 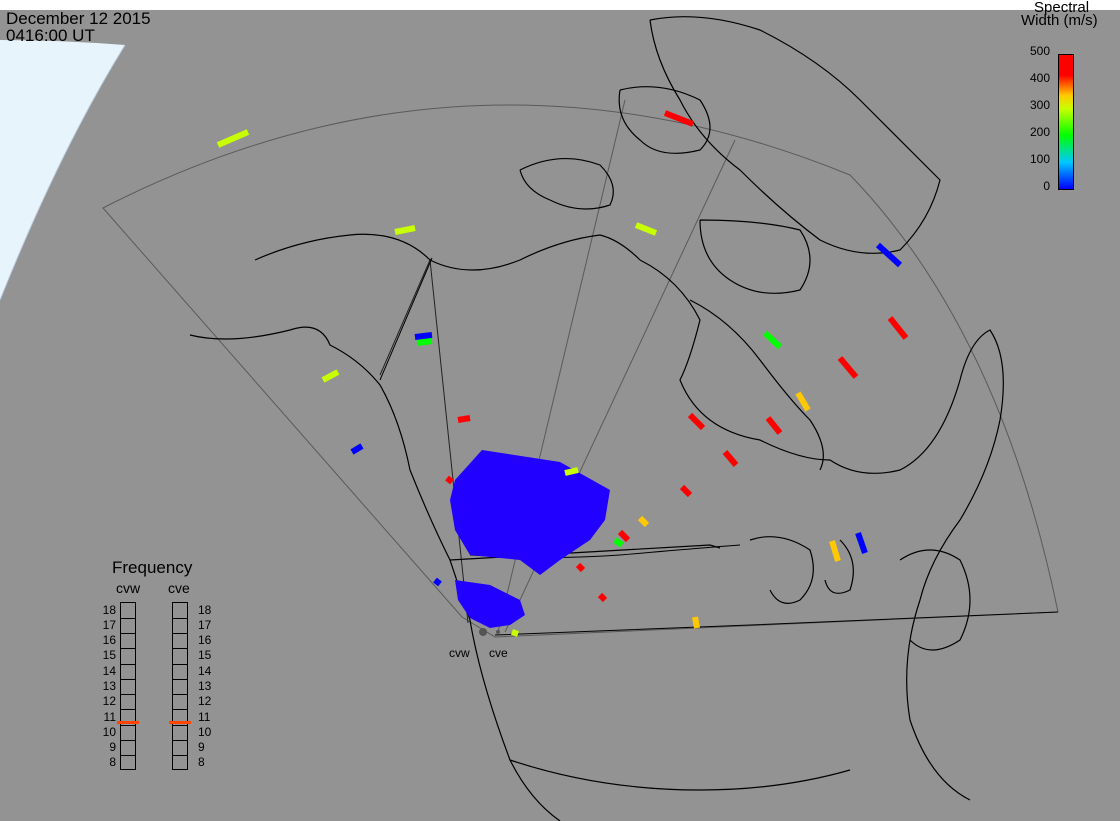 I want to click on date-label: December 12 2015, so click(x=78, y=18).